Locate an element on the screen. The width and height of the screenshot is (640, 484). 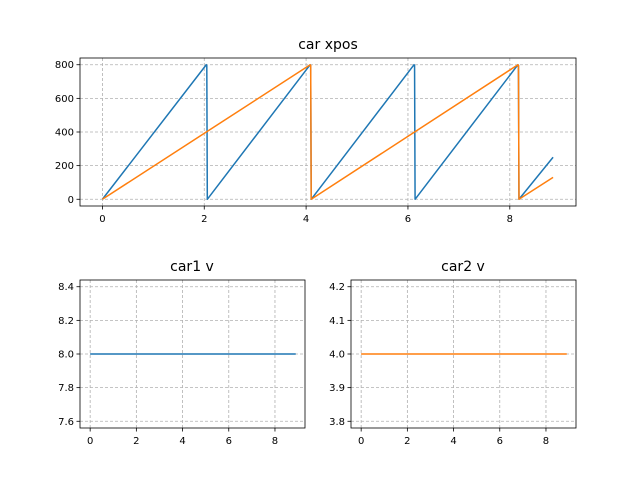
subplot-title: car1 v is located at coordinates (192, 267).